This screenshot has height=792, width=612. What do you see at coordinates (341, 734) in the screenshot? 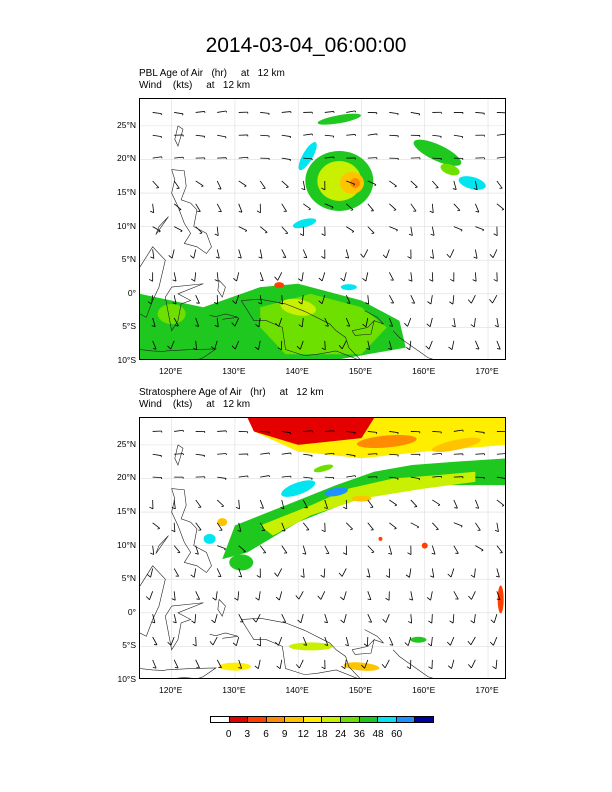
I see `colorbar-label: 24` at bounding box center [341, 734].